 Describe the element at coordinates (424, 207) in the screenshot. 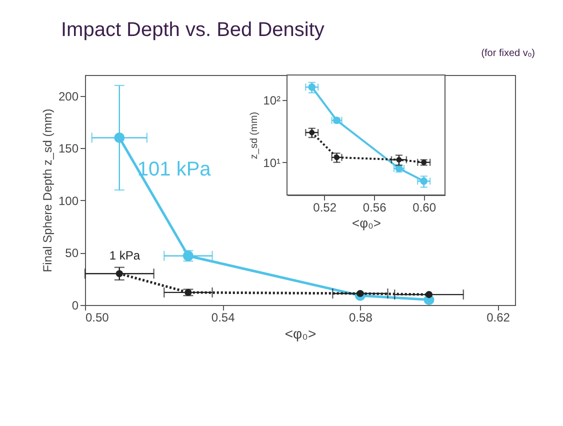

I see `x-tick-label: 0.60` at that location.